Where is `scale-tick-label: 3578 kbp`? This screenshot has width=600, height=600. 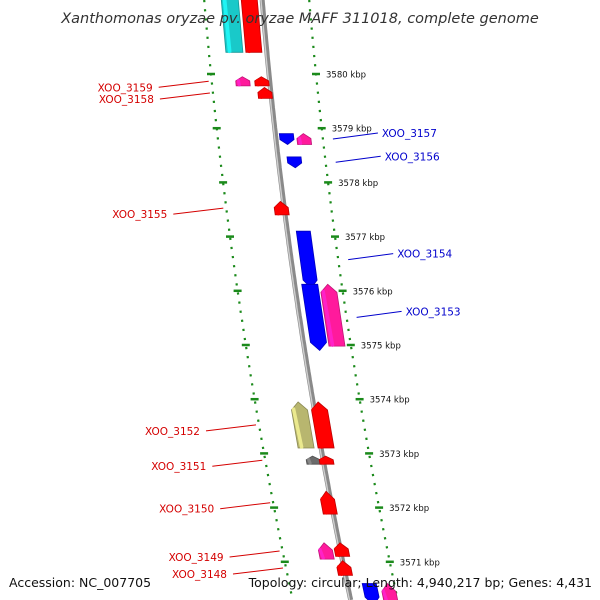 scale-tick-label: 3578 kbp is located at coordinates (358, 184).